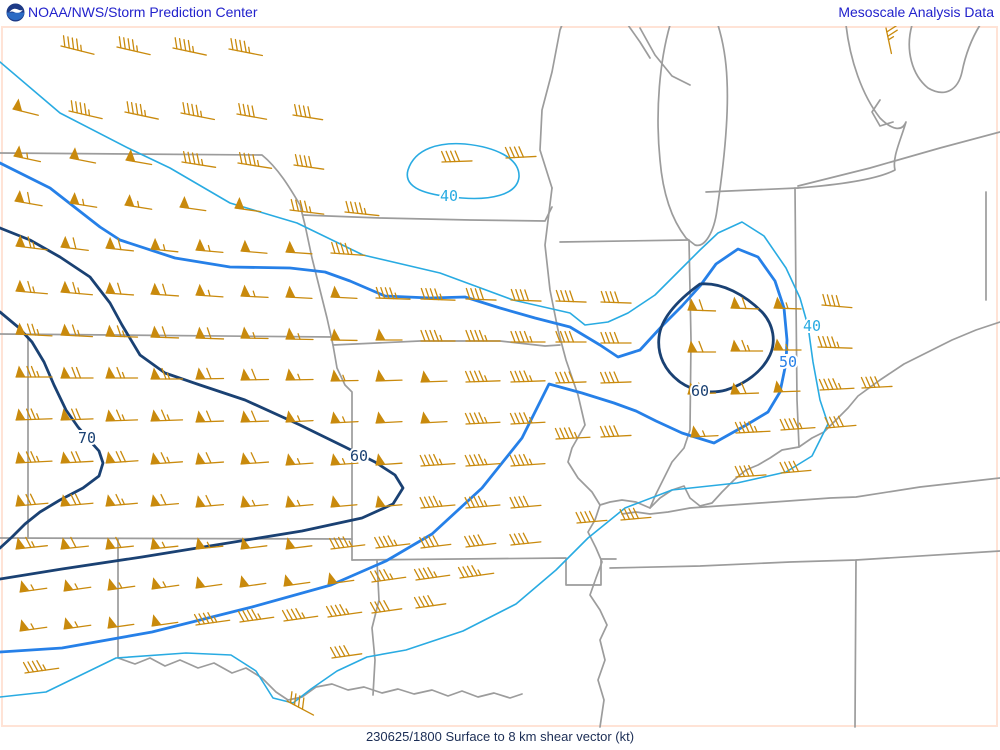 The height and width of the screenshot is (750, 1000). What do you see at coordinates (700, 391) in the screenshot?
I see `contour-label: 60` at bounding box center [700, 391].